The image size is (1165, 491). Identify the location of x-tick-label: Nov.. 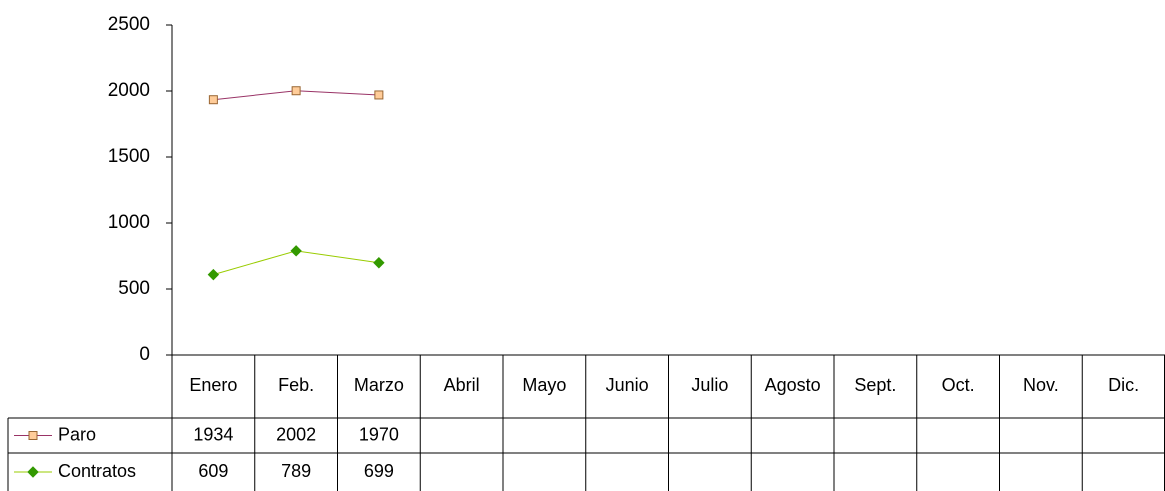
(1041, 385).